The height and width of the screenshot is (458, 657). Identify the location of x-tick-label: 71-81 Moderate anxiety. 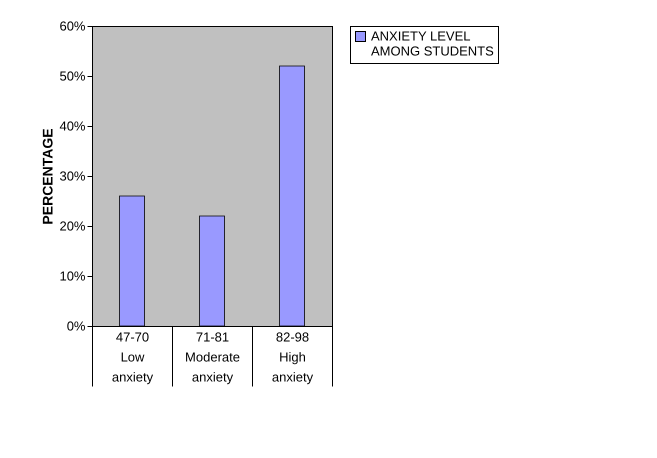
(212, 357).